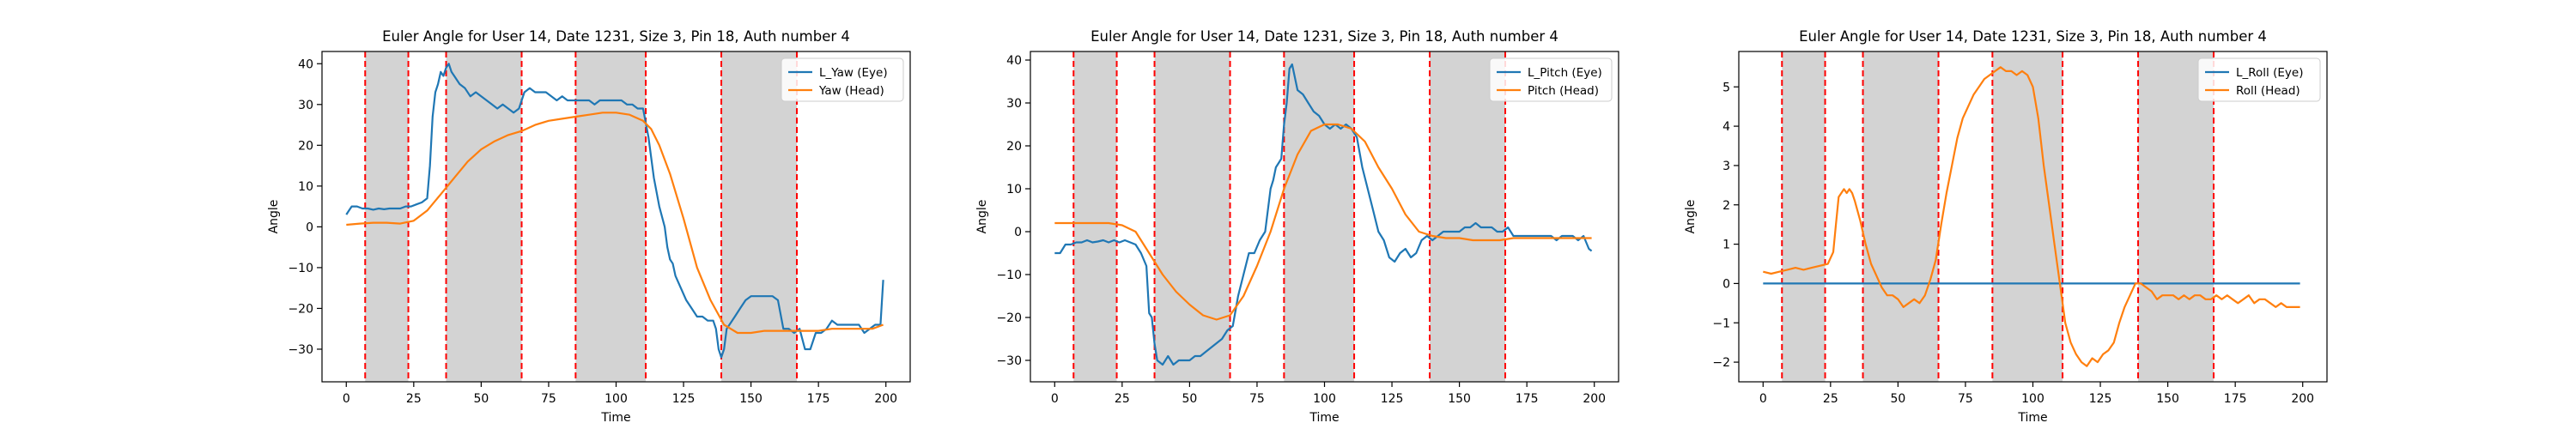 The image size is (2576, 429). I want to click on legend-label: L_Yaw (Eye), so click(854, 73).